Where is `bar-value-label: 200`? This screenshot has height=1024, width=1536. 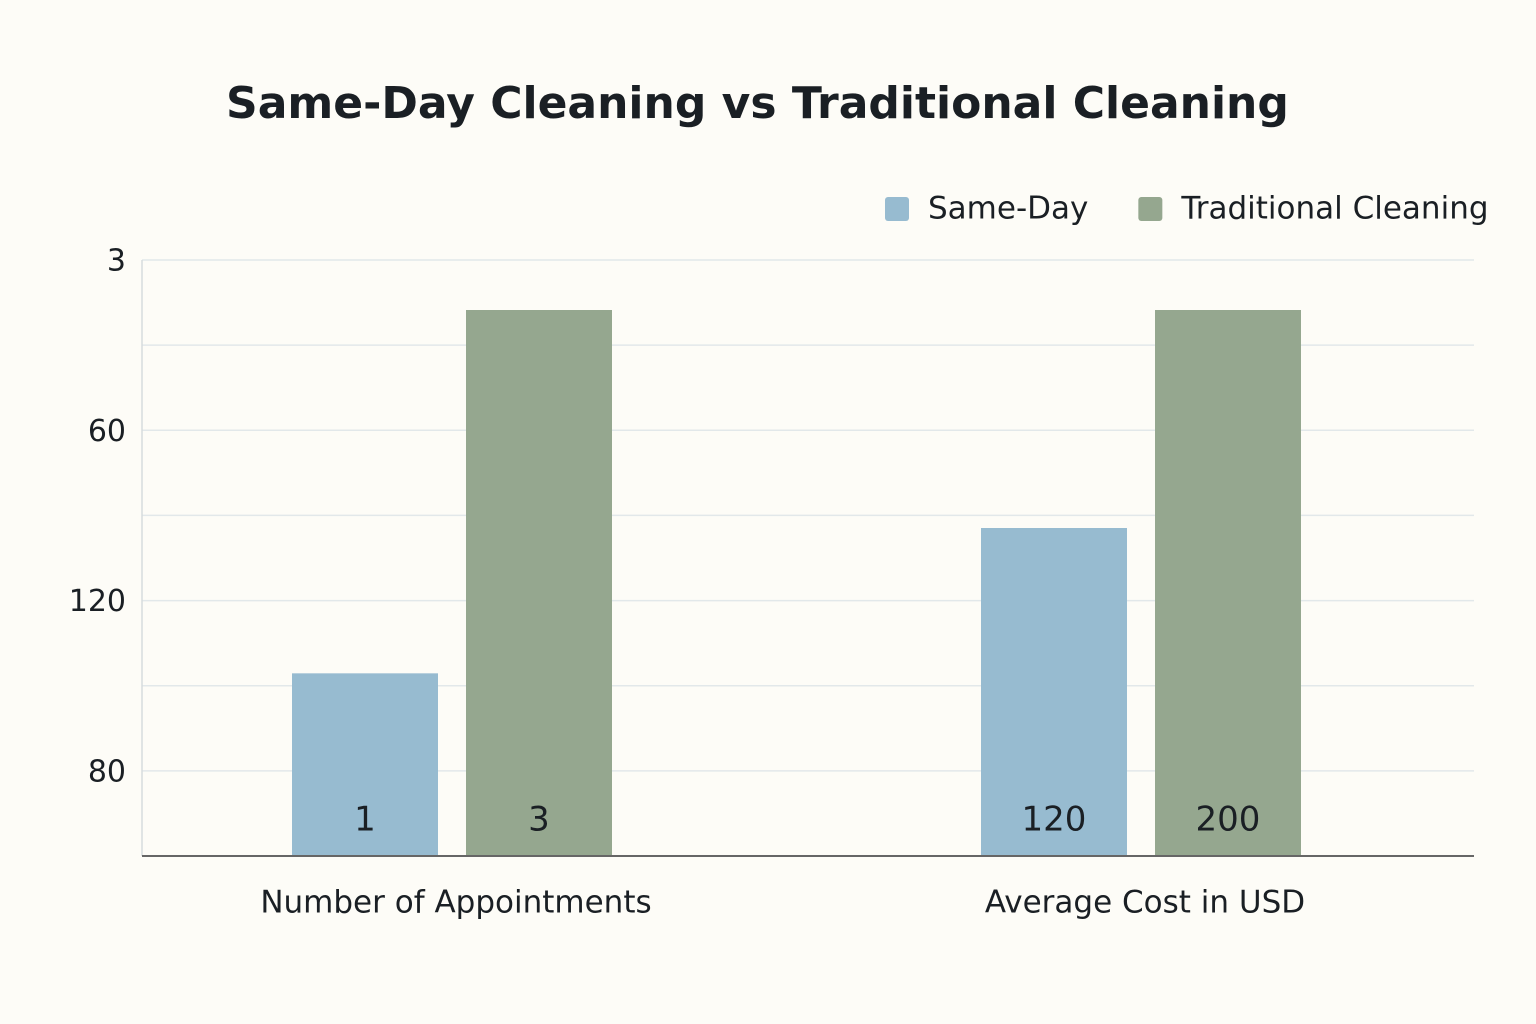 bar-value-label: 200 is located at coordinates (1228, 820).